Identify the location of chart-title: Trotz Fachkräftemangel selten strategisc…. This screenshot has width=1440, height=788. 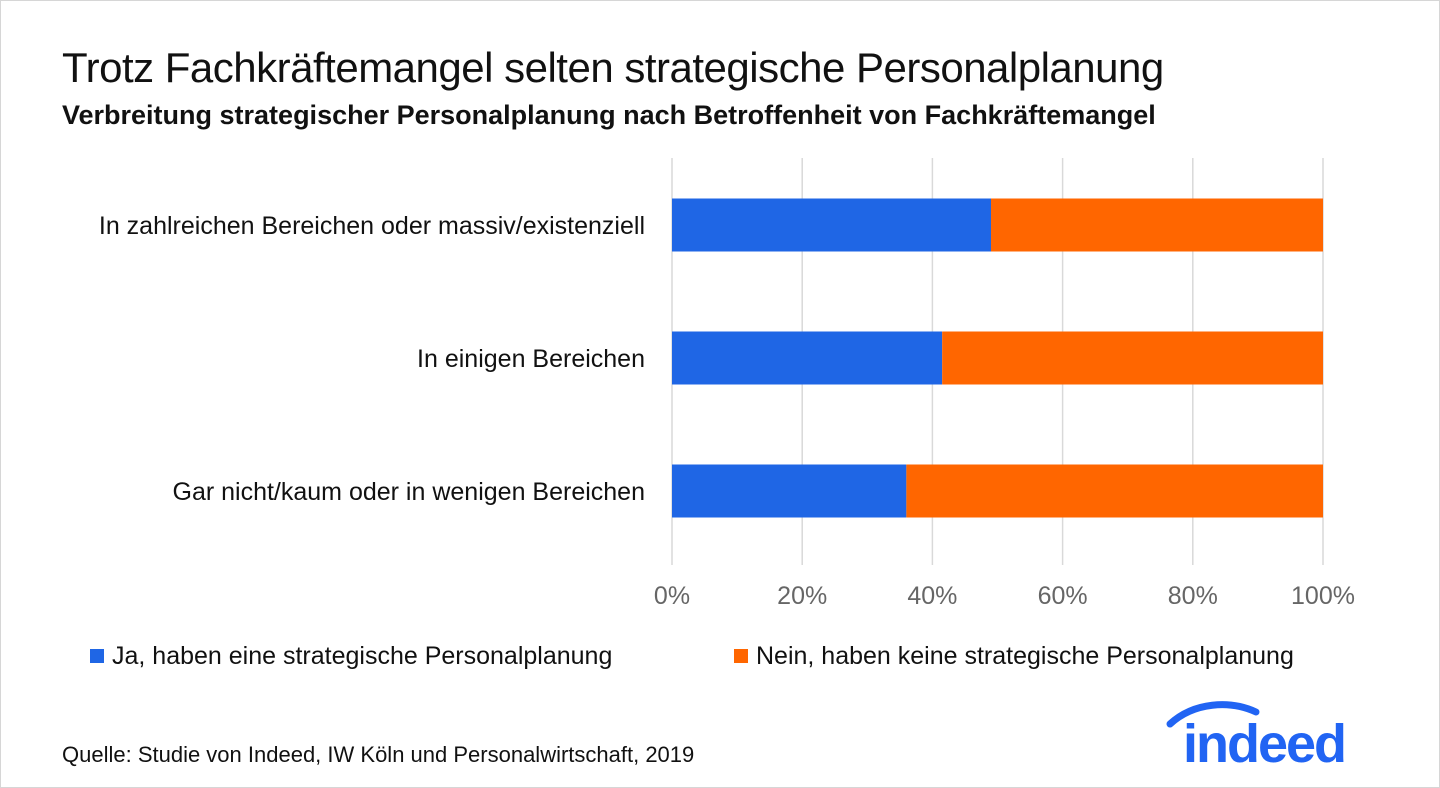
(613, 67).